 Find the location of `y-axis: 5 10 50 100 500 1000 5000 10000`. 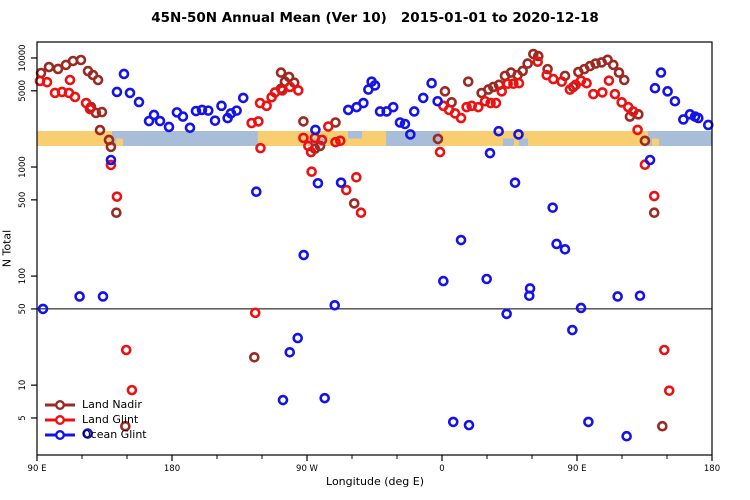

y-axis: 5 10 50 100 500 1000 5000 10000 is located at coordinates (27, 232).